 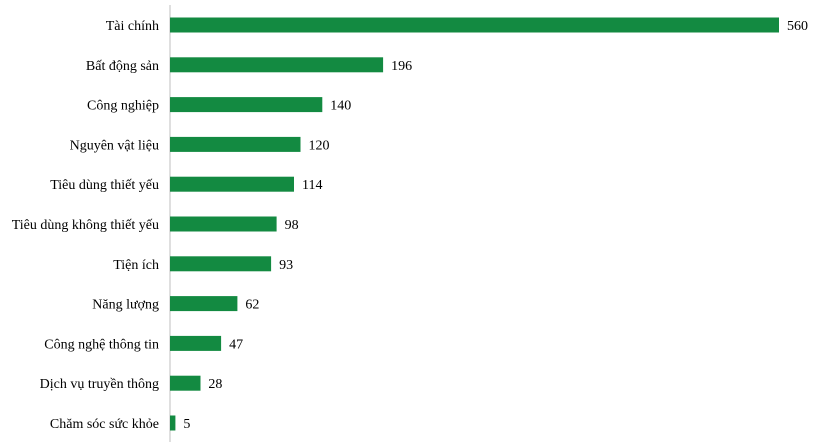 What do you see at coordinates (101, 344) in the screenshot?
I see `category-label: Công nghệ thông tin` at bounding box center [101, 344].